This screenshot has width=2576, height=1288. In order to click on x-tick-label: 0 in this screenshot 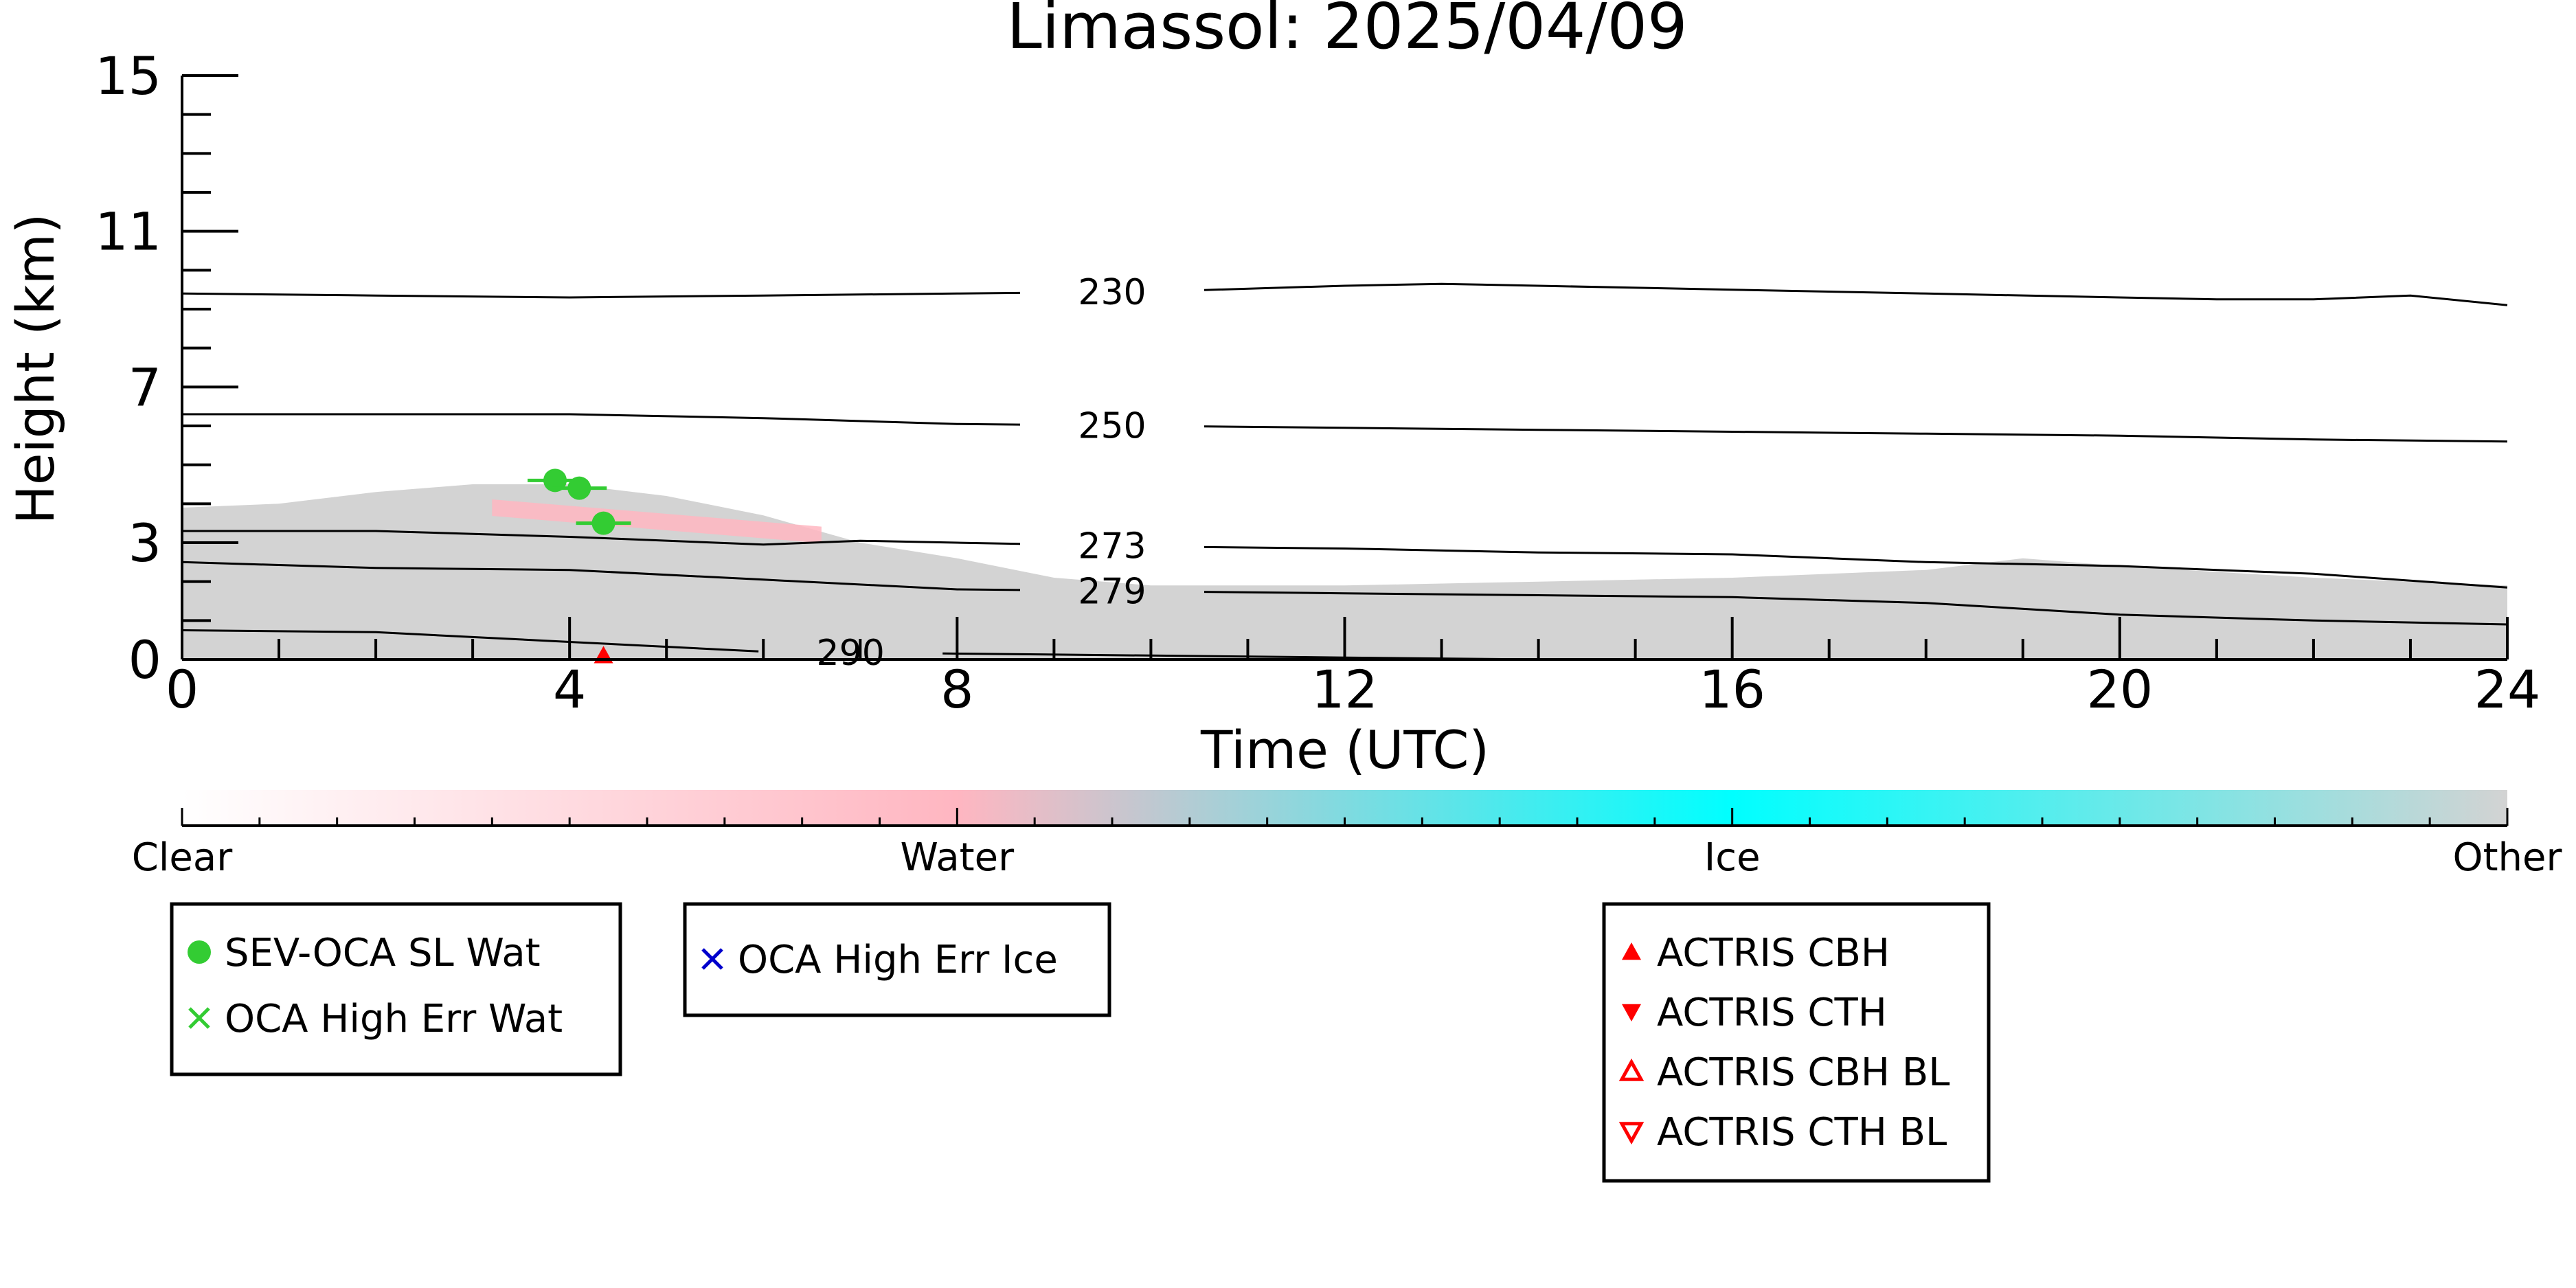, I will do `click(182, 689)`.